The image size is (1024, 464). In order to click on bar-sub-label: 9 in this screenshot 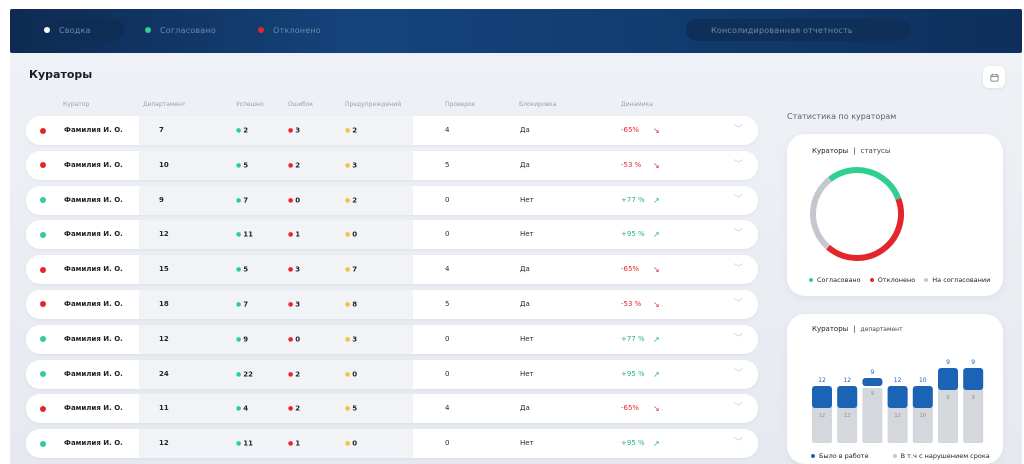, I will do `click(947, 398)`.